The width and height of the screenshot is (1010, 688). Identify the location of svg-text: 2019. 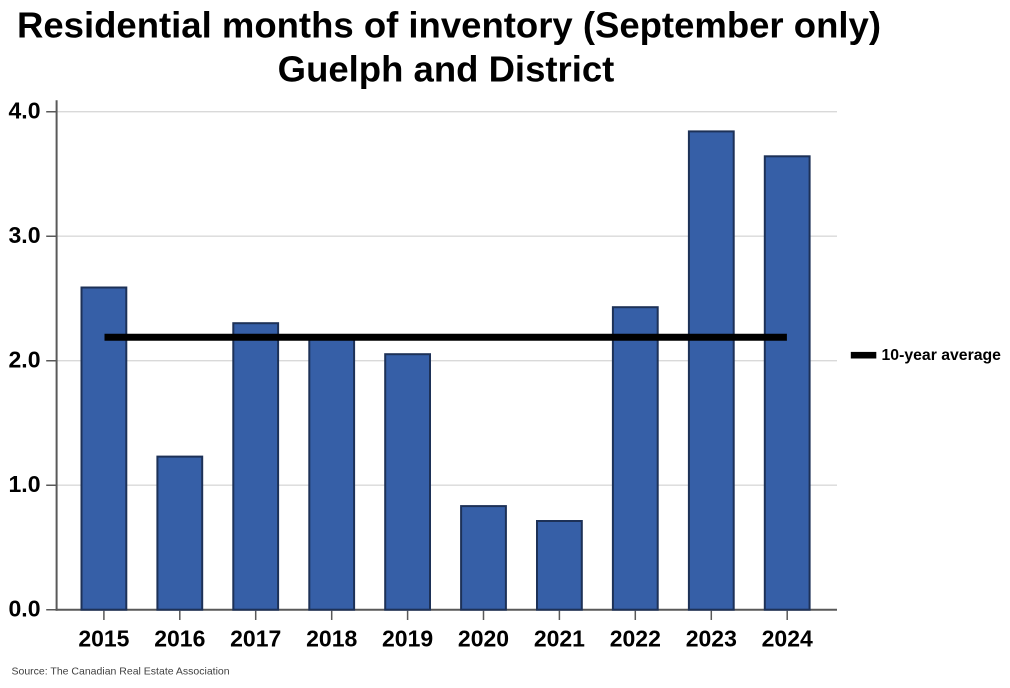
(407, 639).